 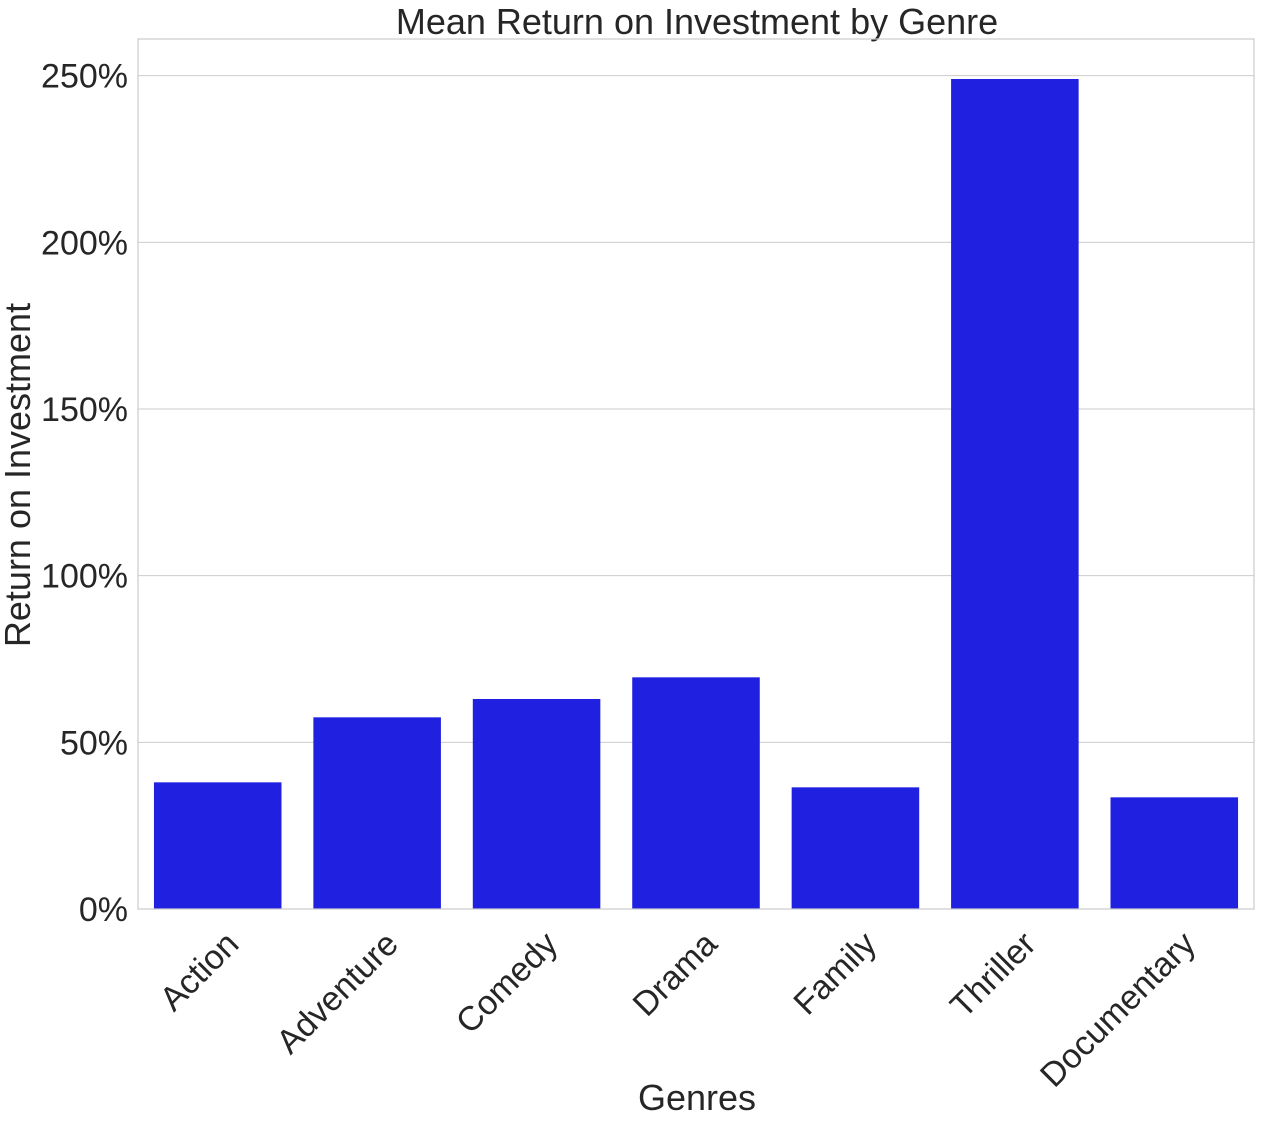 I want to click on y-tick-label: 250%, so click(x=84, y=77).